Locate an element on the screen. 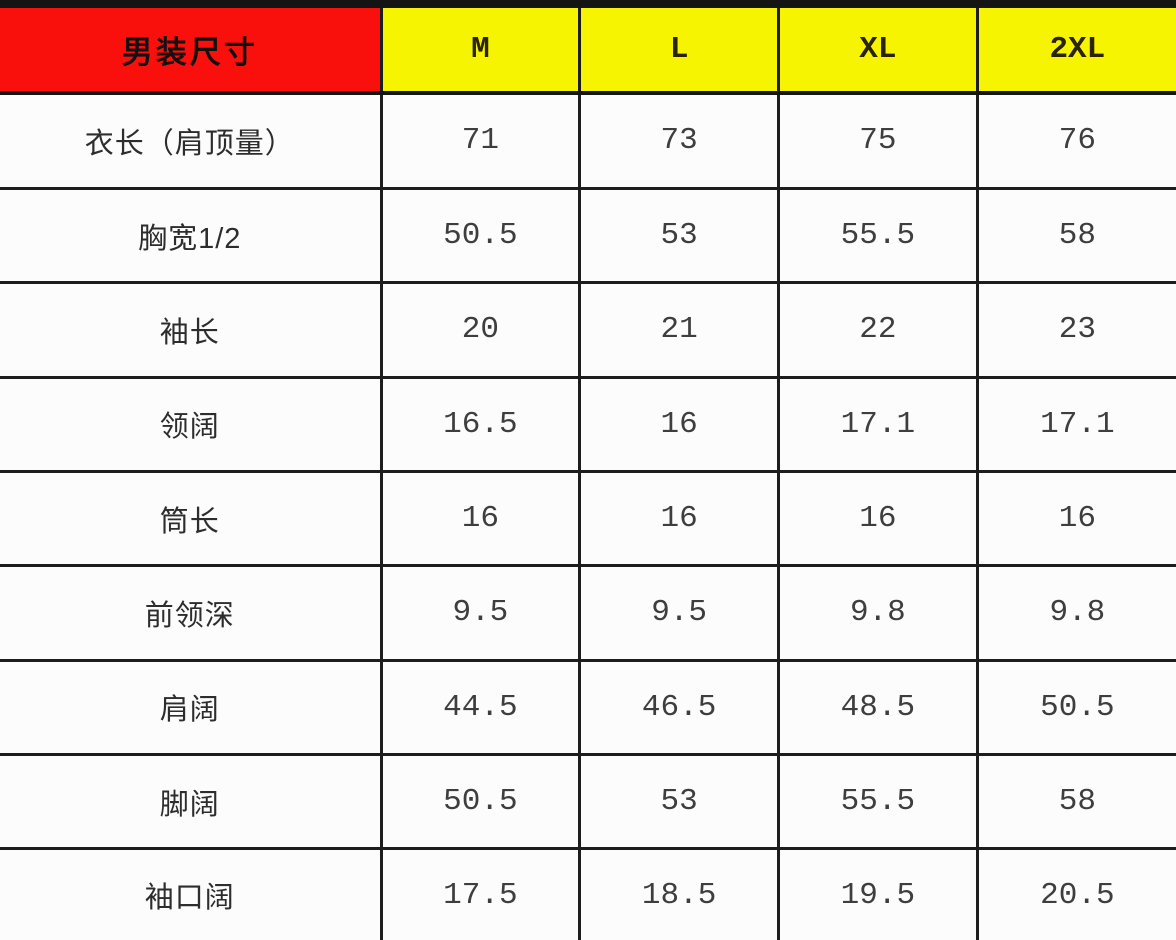 Image resolution: width=1176 pixels, height=940 pixels. table-row: 袖口阔 17.5 18.5 19.5 20.5 is located at coordinates (588, 893).